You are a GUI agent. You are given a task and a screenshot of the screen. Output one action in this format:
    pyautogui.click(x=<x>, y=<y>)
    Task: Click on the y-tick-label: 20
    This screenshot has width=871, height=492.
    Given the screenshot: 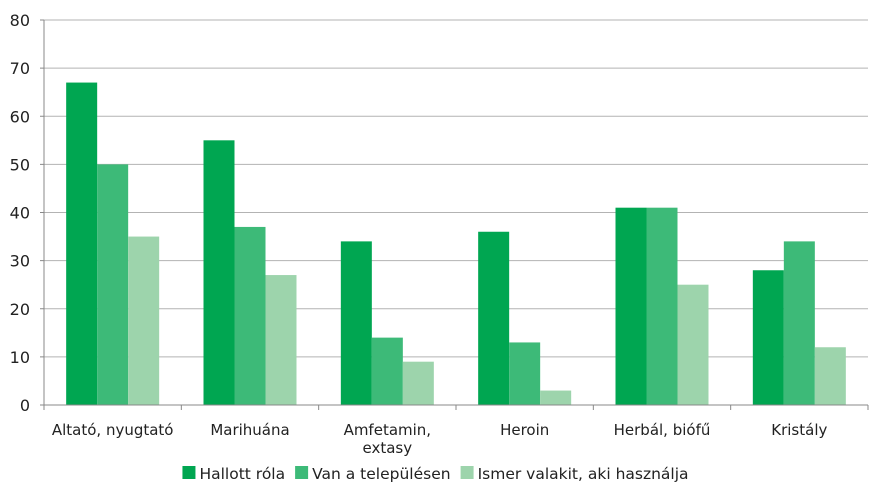 What is the action you would take?
    pyautogui.click(x=20, y=309)
    